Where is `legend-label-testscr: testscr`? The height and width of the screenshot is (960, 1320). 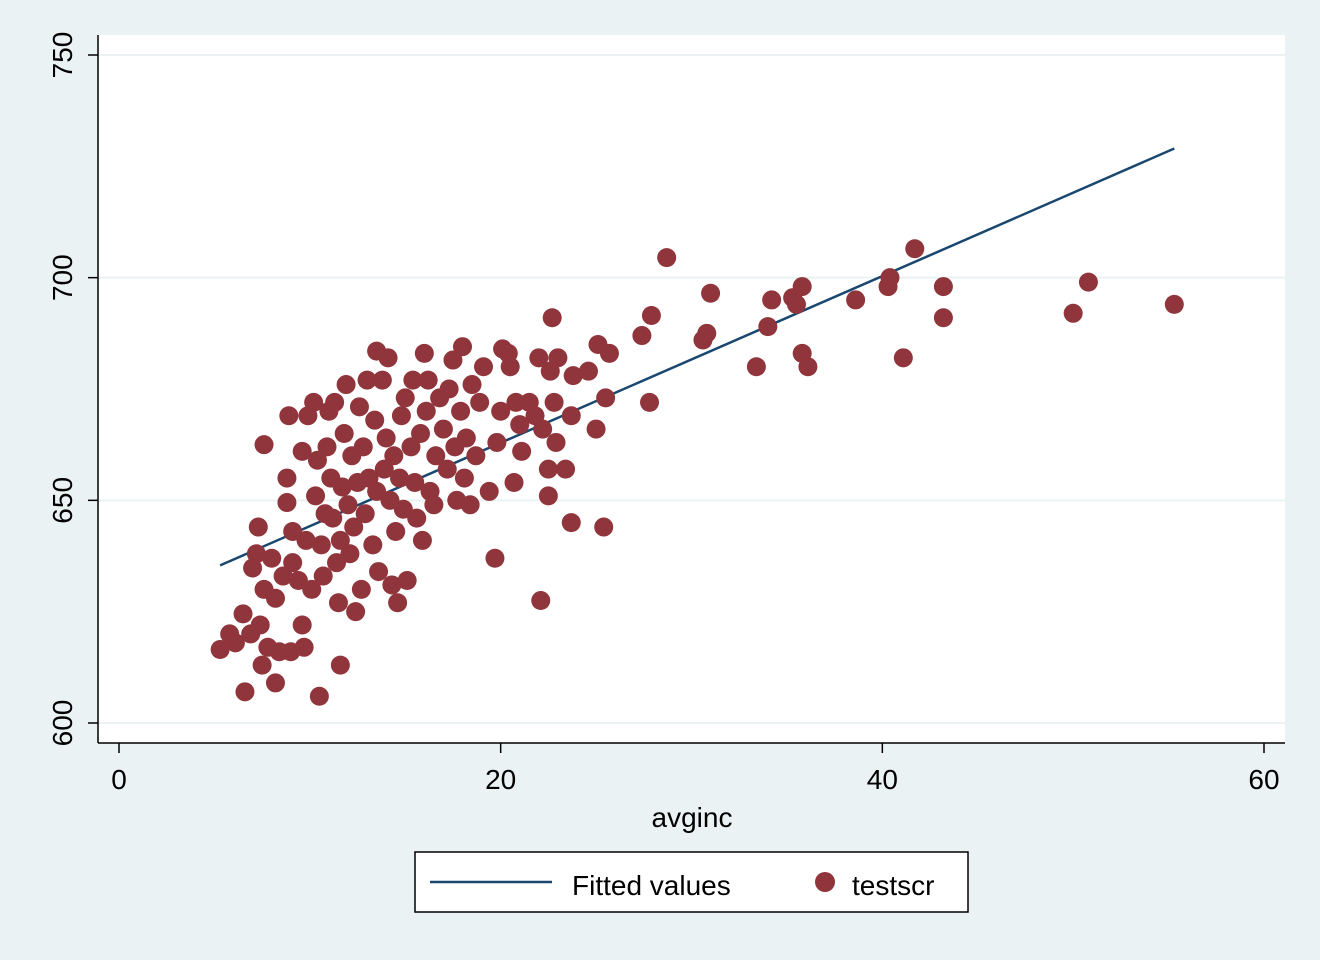 legend-label-testscr: testscr is located at coordinates (893, 885).